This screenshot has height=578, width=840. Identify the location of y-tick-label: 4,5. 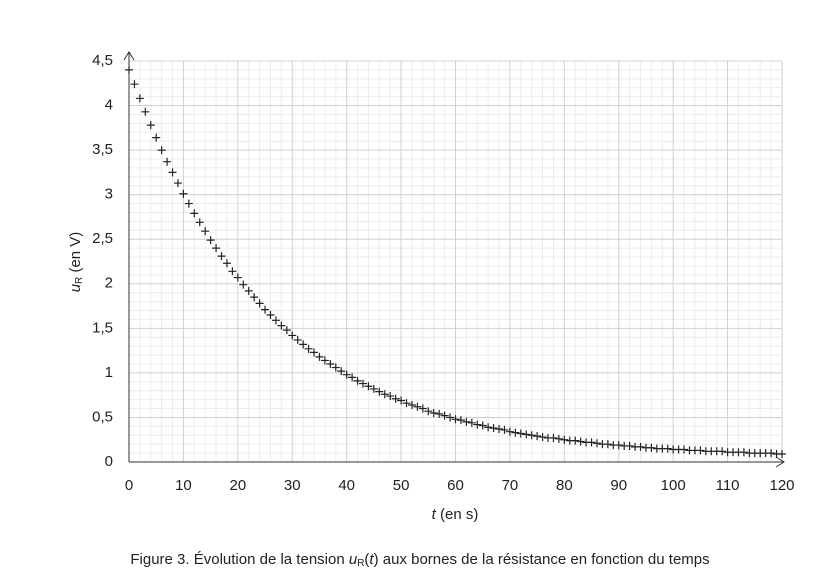
(102, 60).